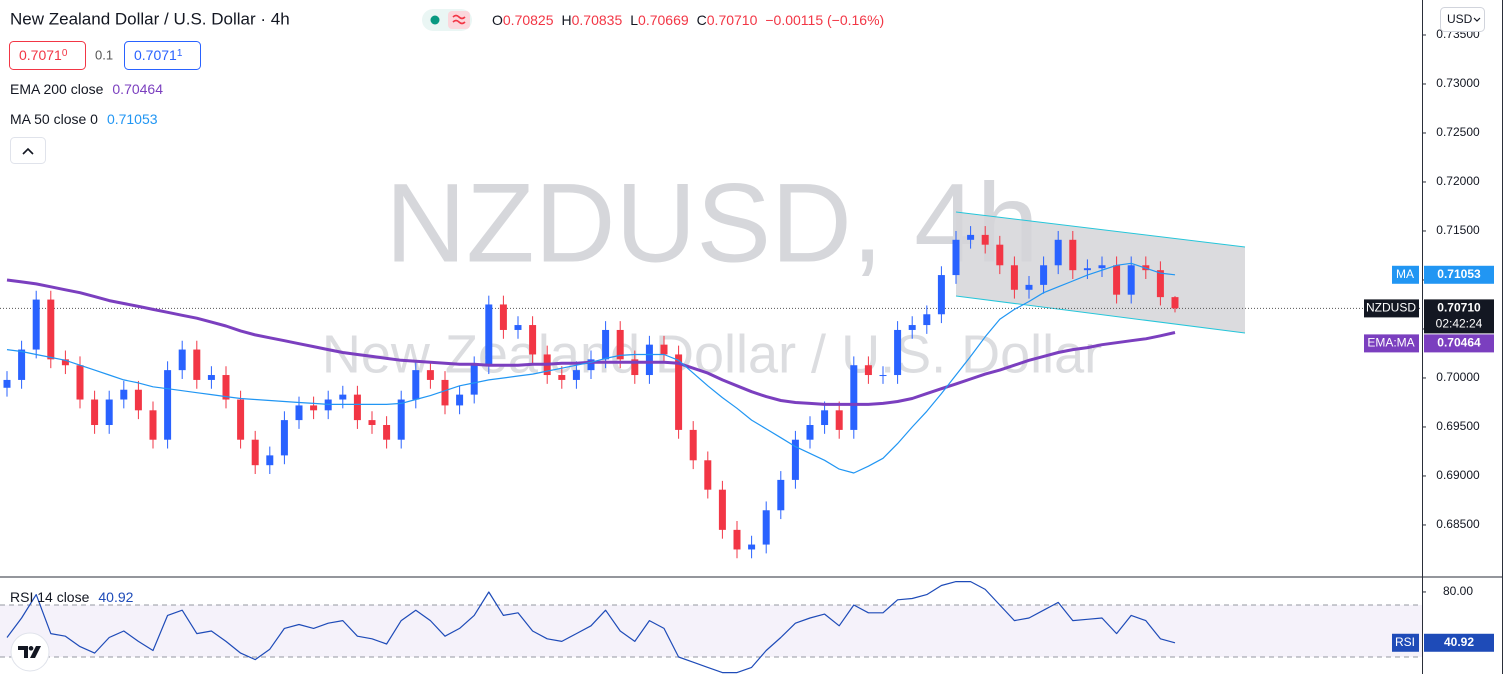 The height and width of the screenshot is (674, 1506). What do you see at coordinates (824, 20) in the screenshot?
I see `change-value: −0.00115 (−0.16%)` at bounding box center [824, 20].